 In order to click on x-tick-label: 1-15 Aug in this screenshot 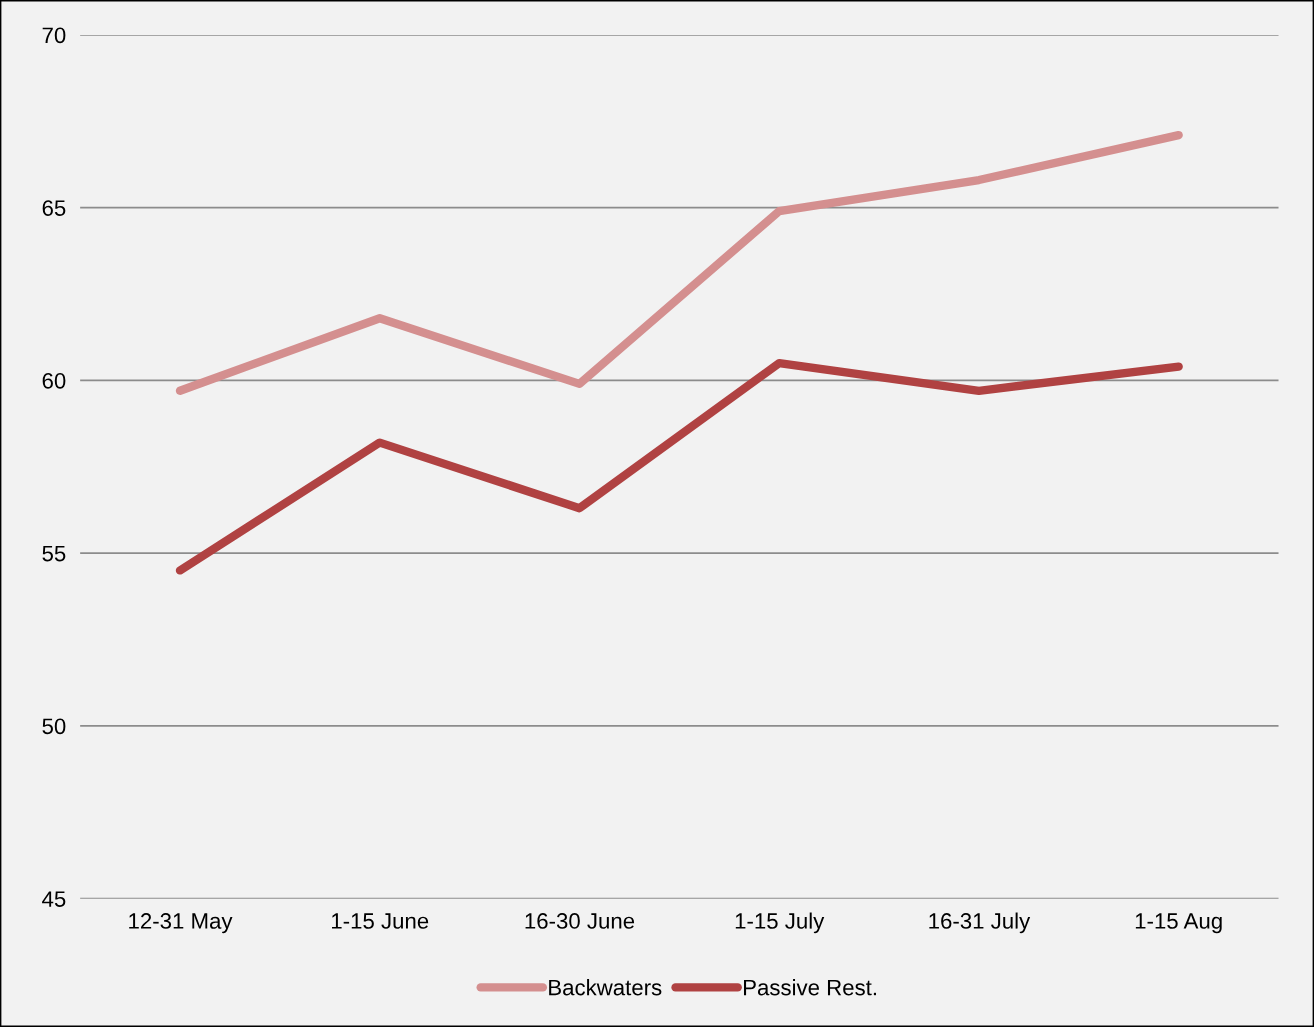, I will do `click(1178, 923)`.